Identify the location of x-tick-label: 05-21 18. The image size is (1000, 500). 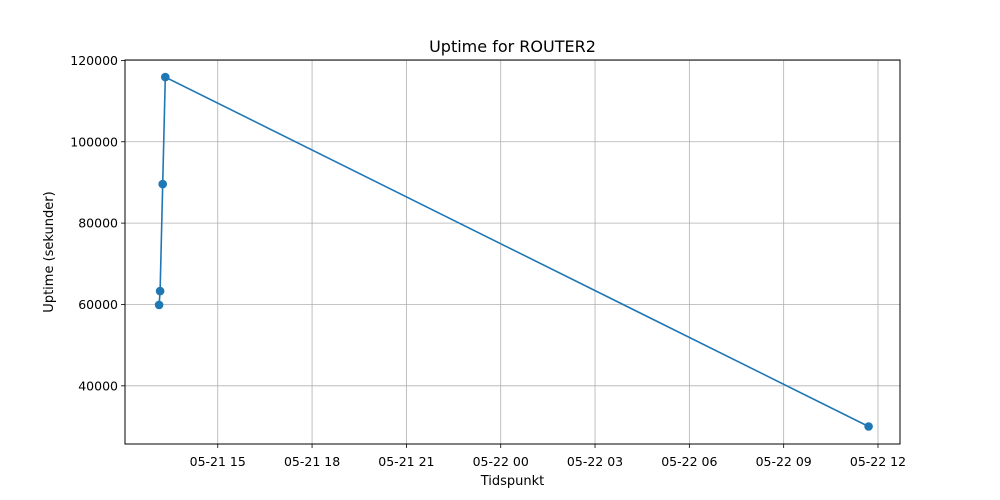
(312, 461).